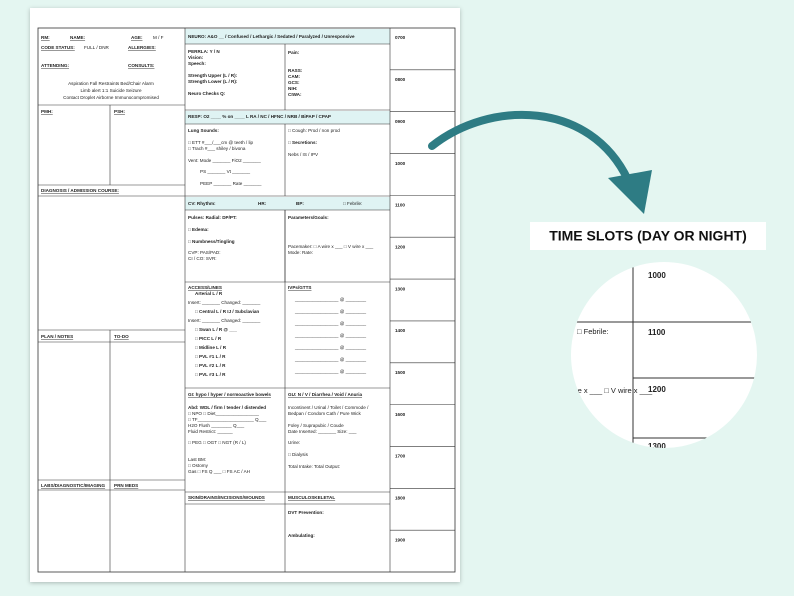  Describe the element at coordinates (78, 37) in the screenshot. I see `form-text: NAME:` at that location.